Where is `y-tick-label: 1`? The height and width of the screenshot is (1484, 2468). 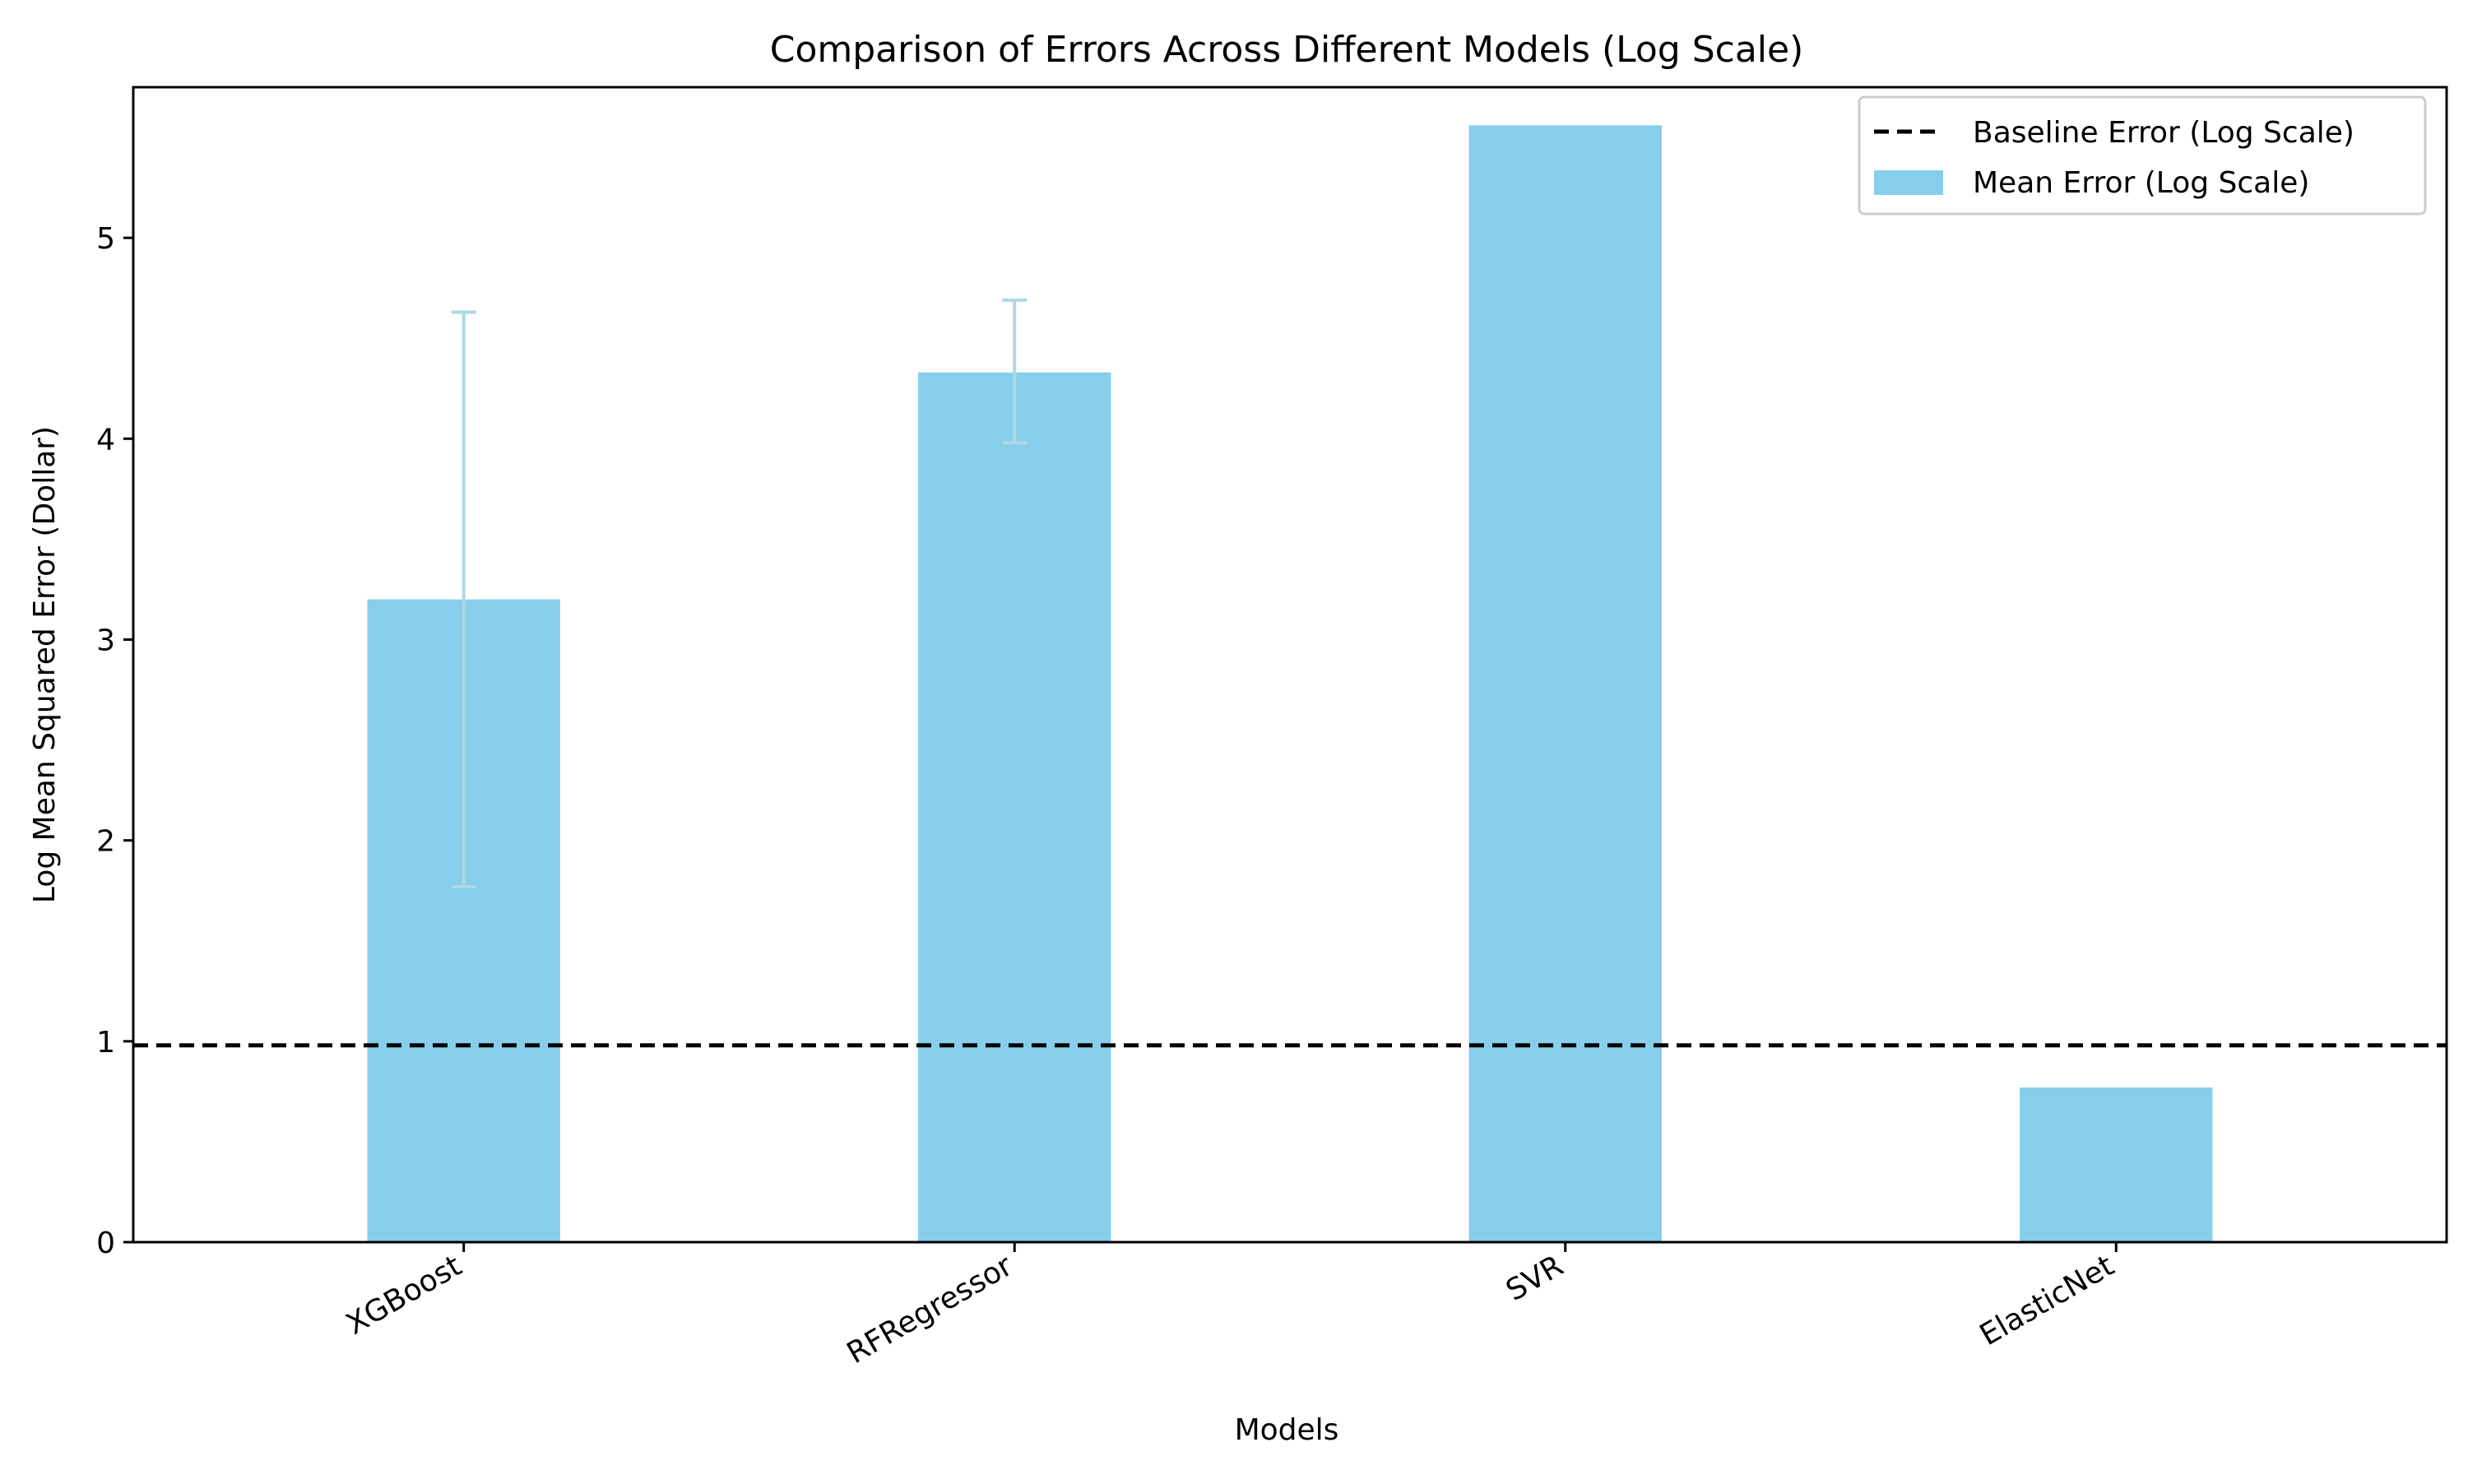
y-tick-label: 1 is located at coordinates (106, 1043).